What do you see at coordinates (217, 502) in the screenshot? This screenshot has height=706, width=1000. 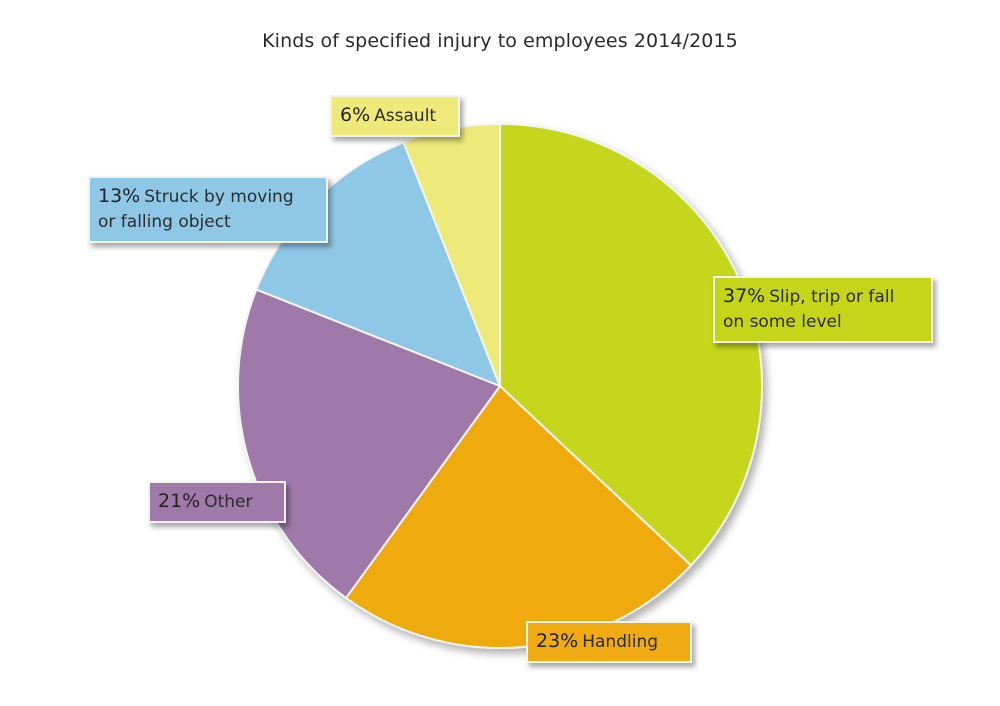 I see `label-other: 21% Other` at bounding box center [217, 502].